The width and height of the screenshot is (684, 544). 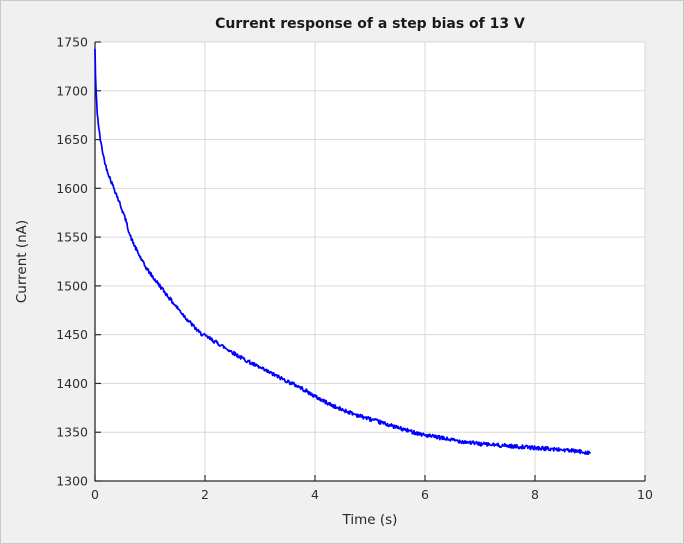 I want to click on x-tick-label: 8, so click(x=535, y=494).